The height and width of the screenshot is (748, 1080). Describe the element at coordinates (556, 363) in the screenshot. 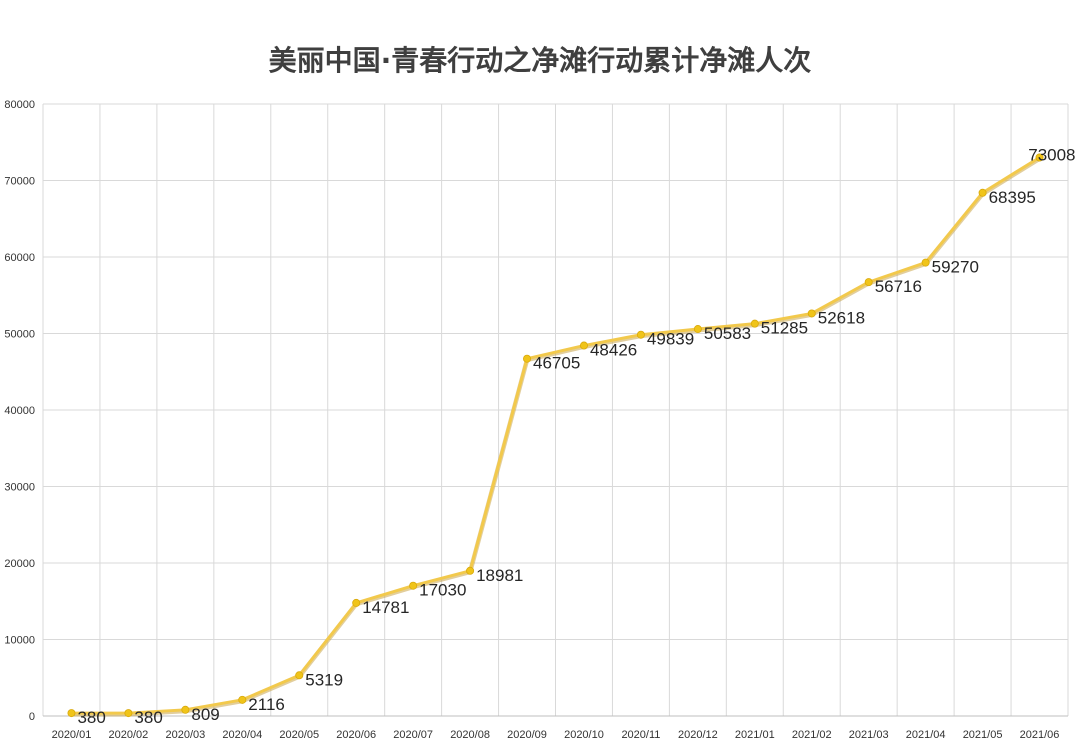

I see `data-label: 46705` at that location.